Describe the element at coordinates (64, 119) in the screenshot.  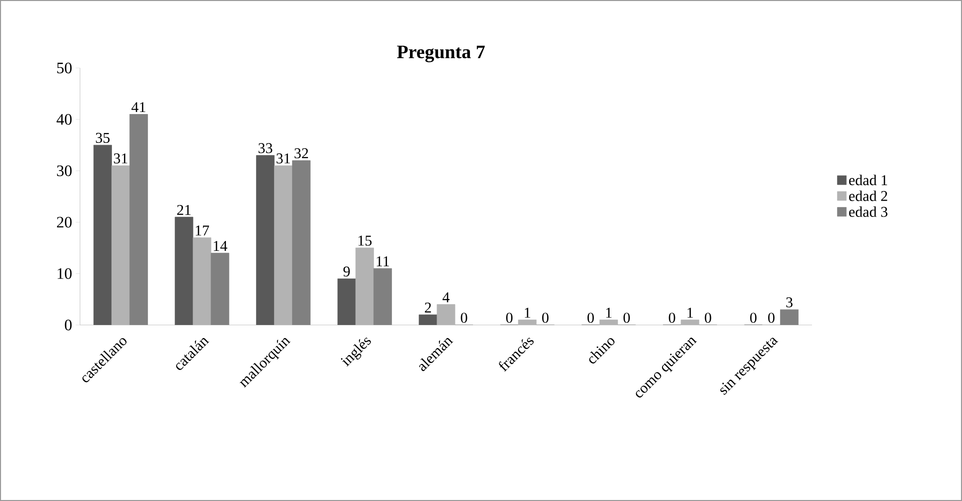
I see `y-tick-label: 40` at that location.